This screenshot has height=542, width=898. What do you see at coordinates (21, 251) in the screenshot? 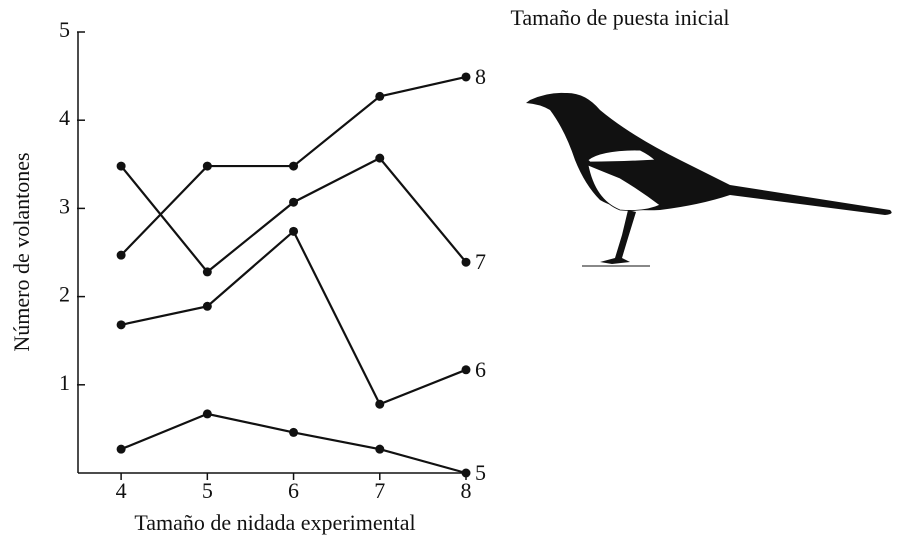
I see `y-axis-label: Número de volantones` at bounding box center [21, 251].